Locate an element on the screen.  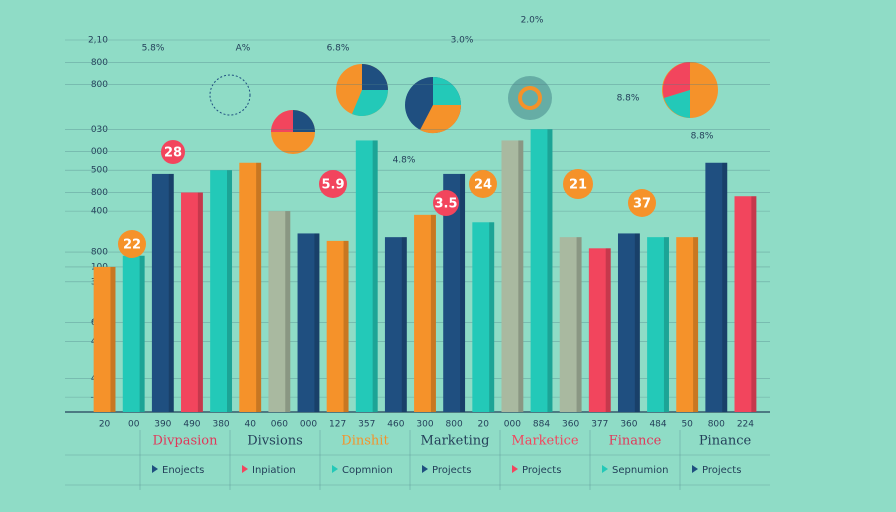
annotation: 5.8% is located at coordinates (153, 49).